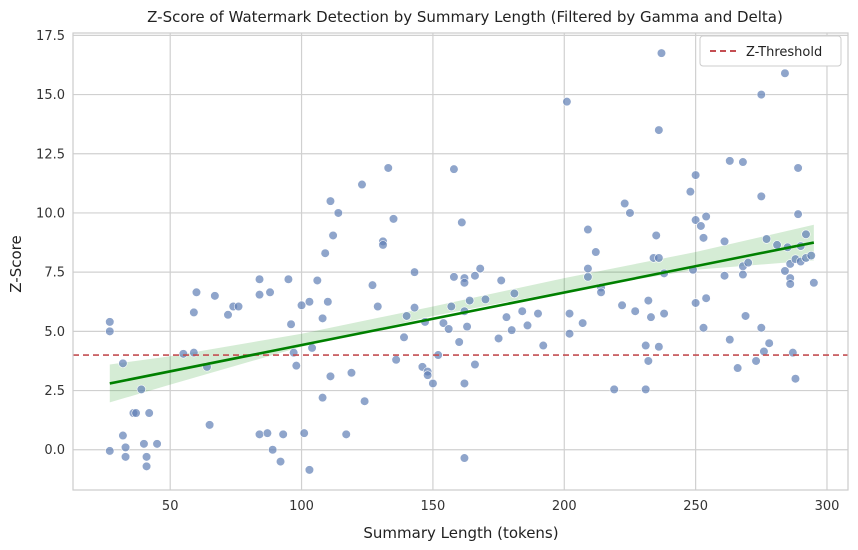 The height and width of the screenshot is (550, 858). I want to click on y-axis-title: Z-Score, so click(16, 263).